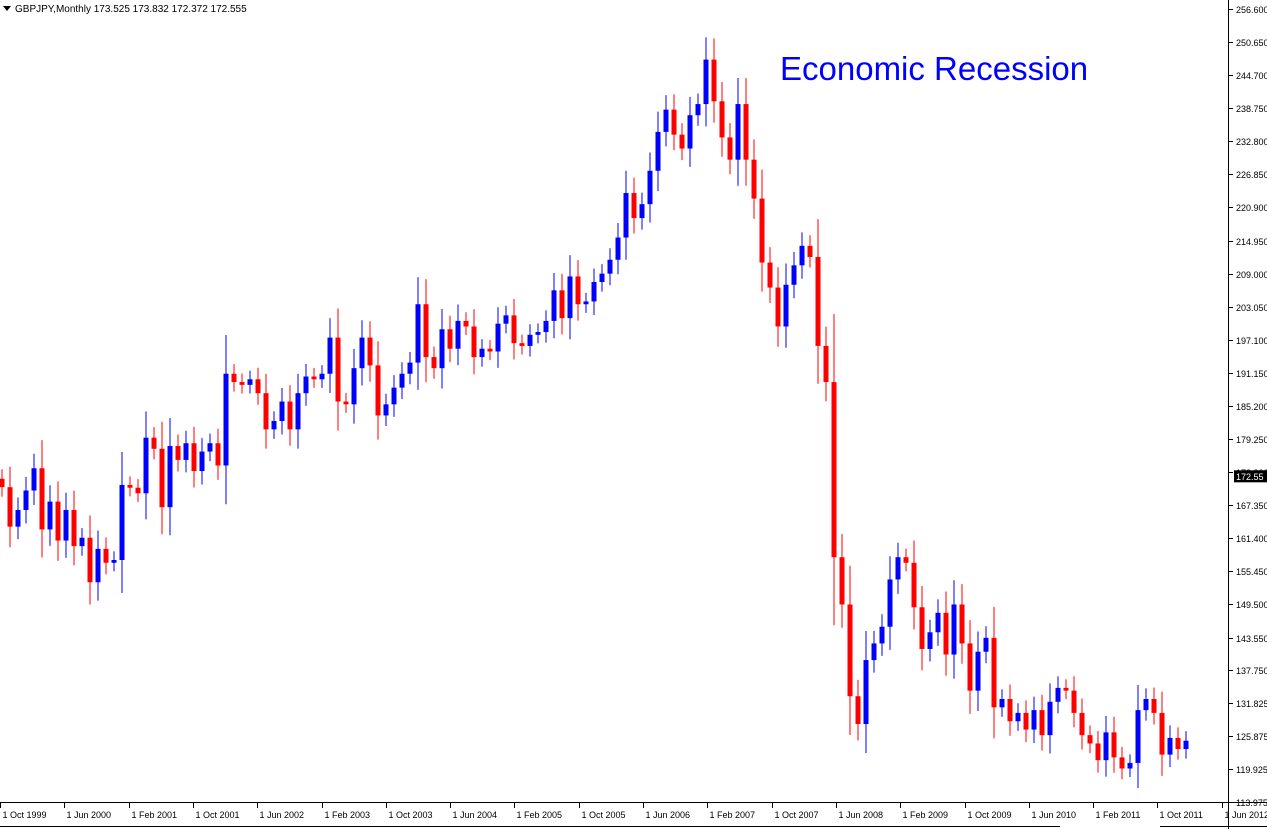 The height and width of the screenshot is (829, 1267). I want to click on annotation-text: Economic Recession, so click(934, 68).